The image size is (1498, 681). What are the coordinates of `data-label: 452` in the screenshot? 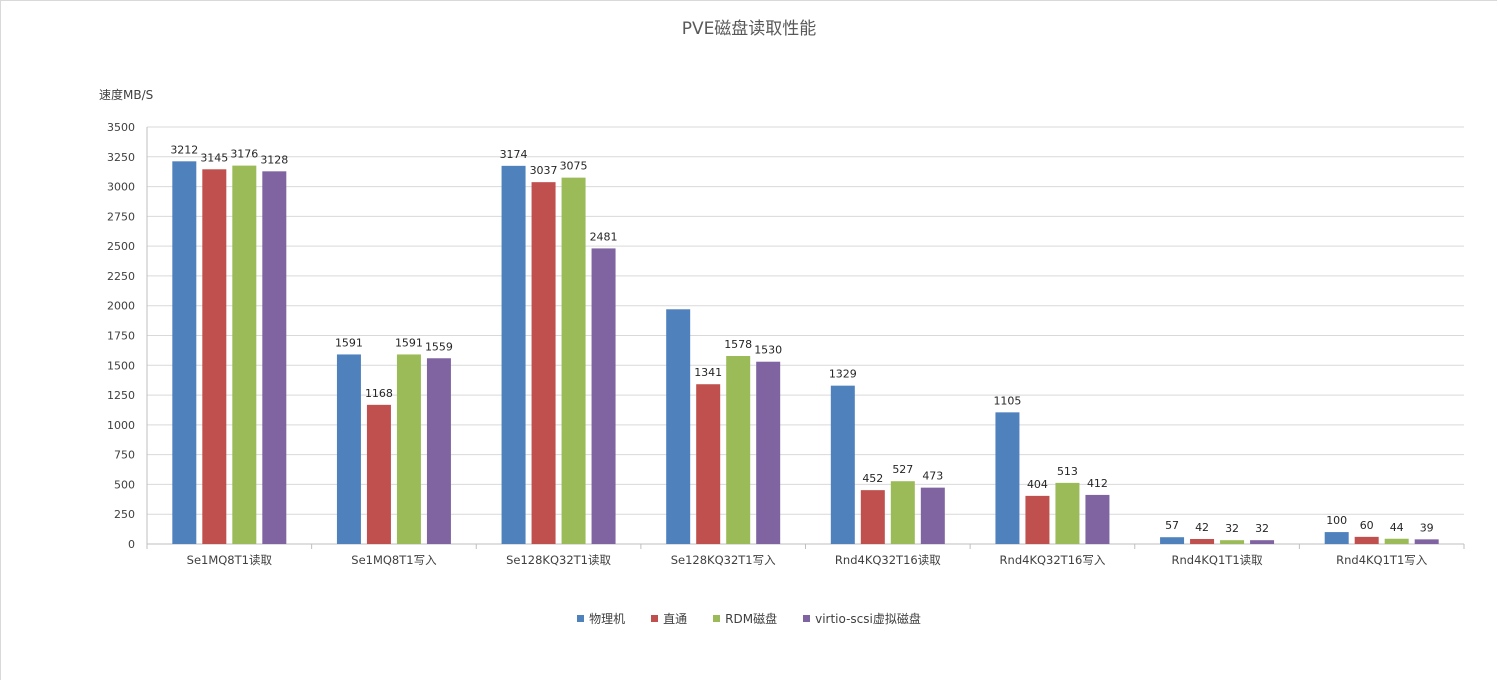 It's located at (872, 478).